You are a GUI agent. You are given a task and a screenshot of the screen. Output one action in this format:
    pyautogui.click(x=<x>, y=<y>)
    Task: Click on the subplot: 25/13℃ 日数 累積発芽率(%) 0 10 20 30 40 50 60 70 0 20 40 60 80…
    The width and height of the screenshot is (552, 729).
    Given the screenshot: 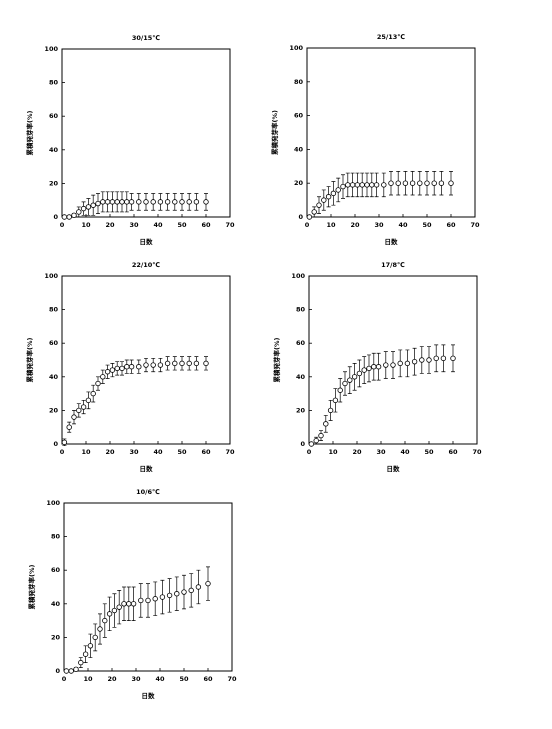 What is the action you would take?
    pyautogui.click(x=375, y=139)
    